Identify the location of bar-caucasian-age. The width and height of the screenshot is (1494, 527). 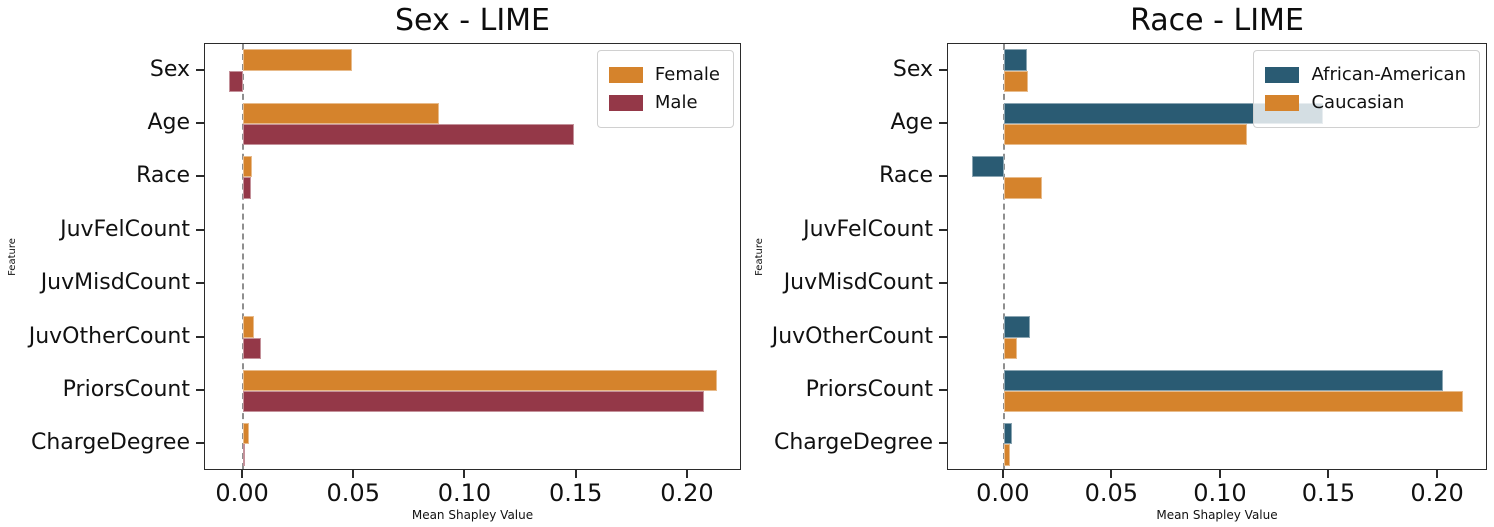
(1125, 135).